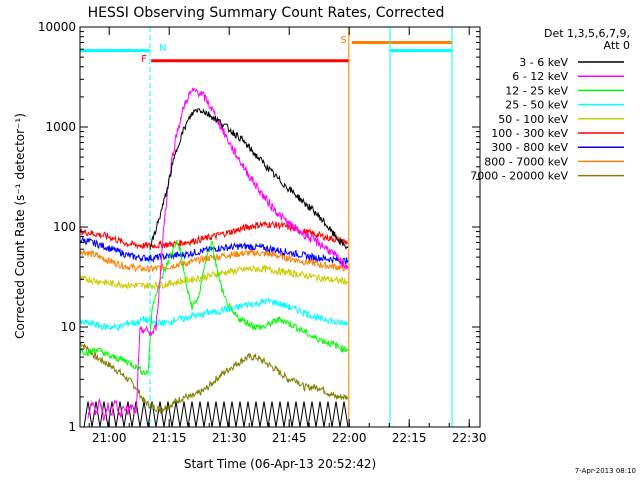  Describe the element at coordinates (533, 119) in the screenshot. I see `legend-label: 50 - 100 keV` at that location.